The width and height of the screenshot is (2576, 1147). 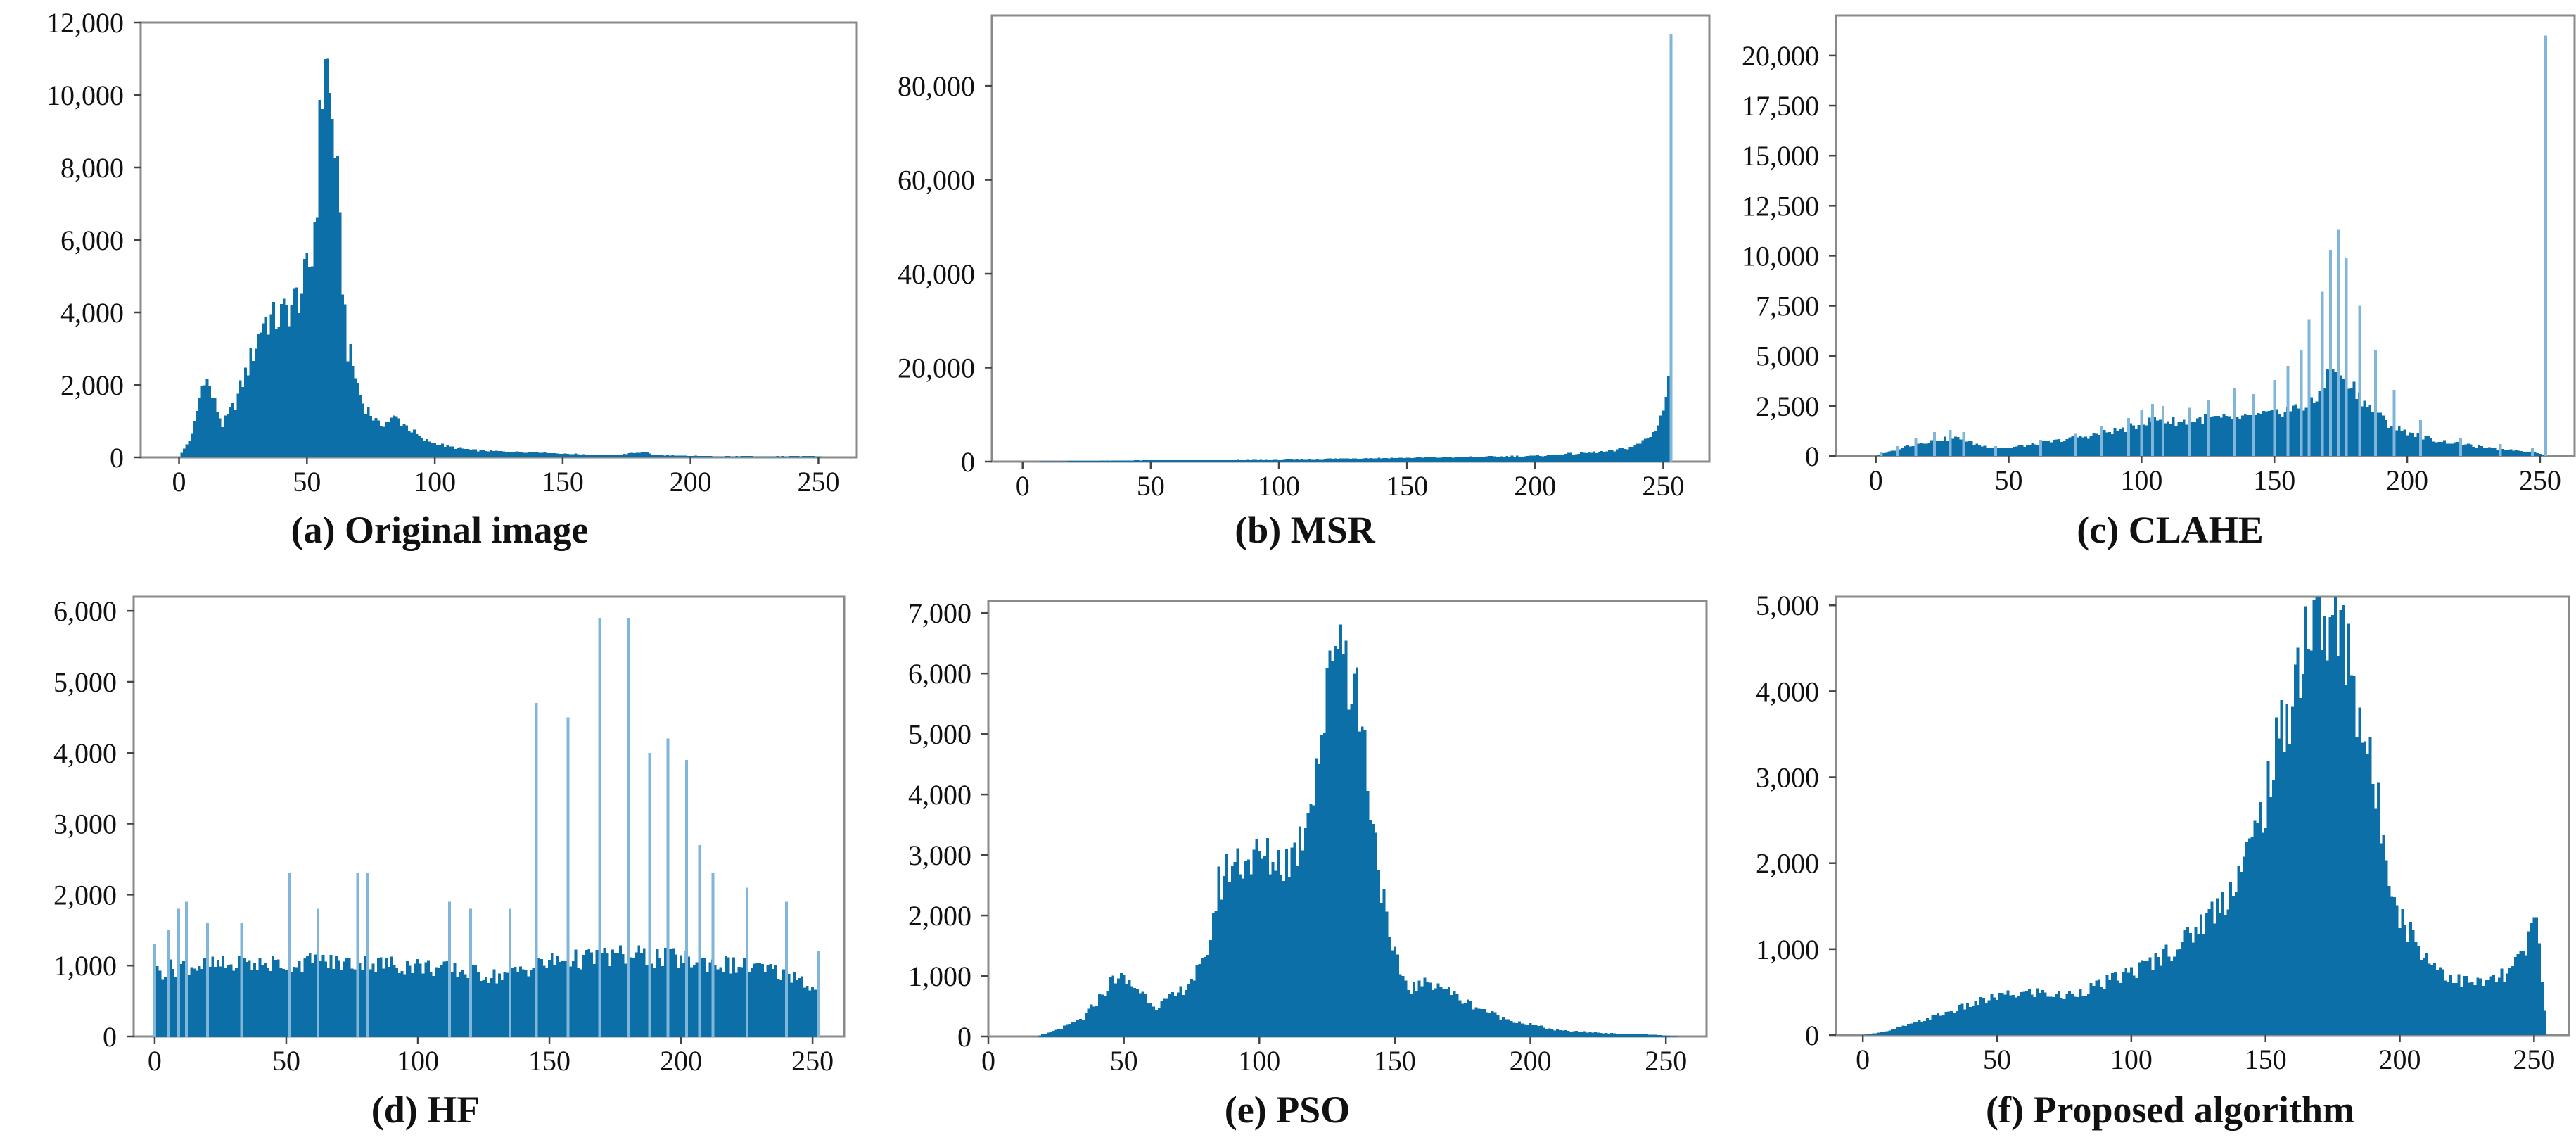 What do you see at coordinates (1780, 156) in the screenshot?
I see `y-tick-label: 15,000` at bounding box center [1780, 156].